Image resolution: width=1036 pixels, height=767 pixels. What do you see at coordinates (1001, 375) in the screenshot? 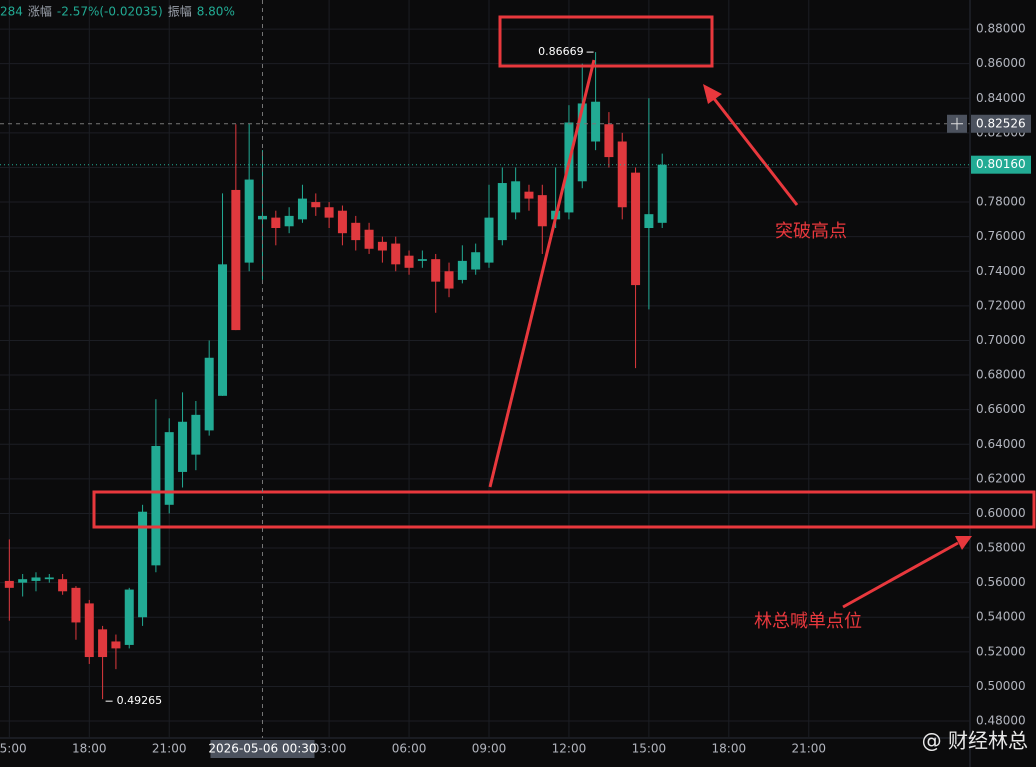
I see `y-tick-label: 0.68000` at bounding box center [1001, 375].